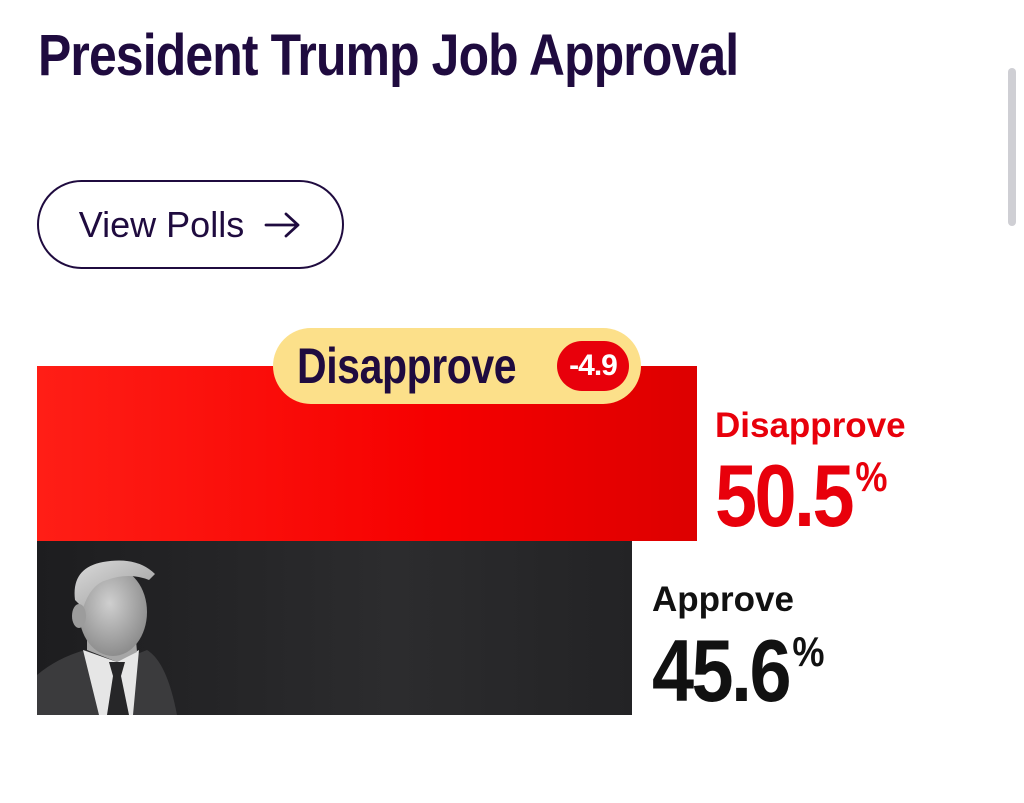 This screenshot has height=803, width=1024. I want to click on approve-number: 45.6, so click(722, 670).